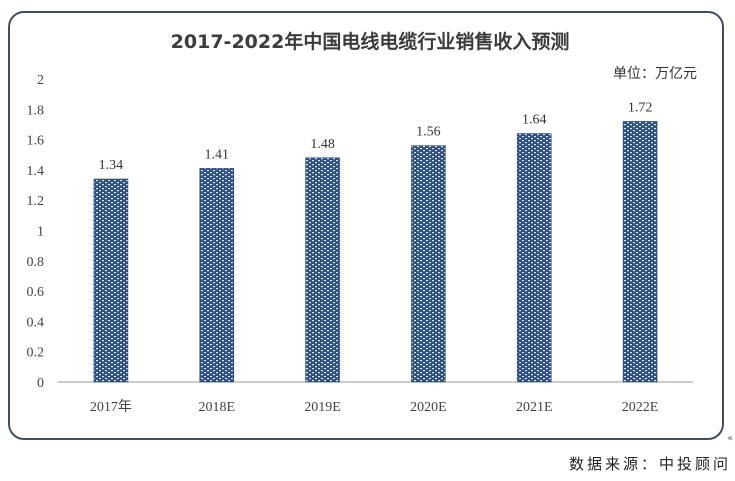 The height and width of the screenshot is (481, 735). What do you see at coordinates (322, 407) in the screenshot?
I see `x-tick-label: 2019E` at bounding box center [322, 407].